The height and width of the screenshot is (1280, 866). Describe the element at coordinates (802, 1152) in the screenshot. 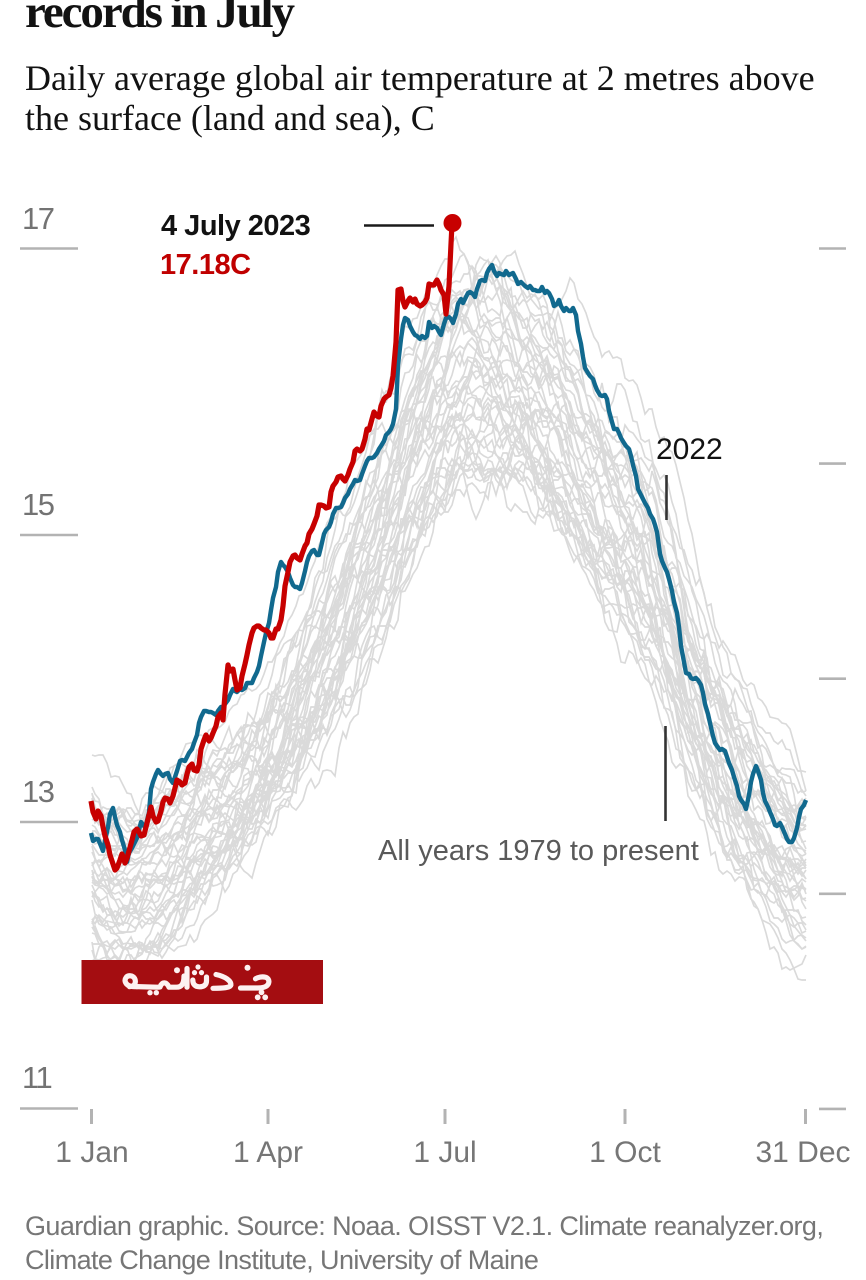

I see `svg-text: 31 Dec` at that location.